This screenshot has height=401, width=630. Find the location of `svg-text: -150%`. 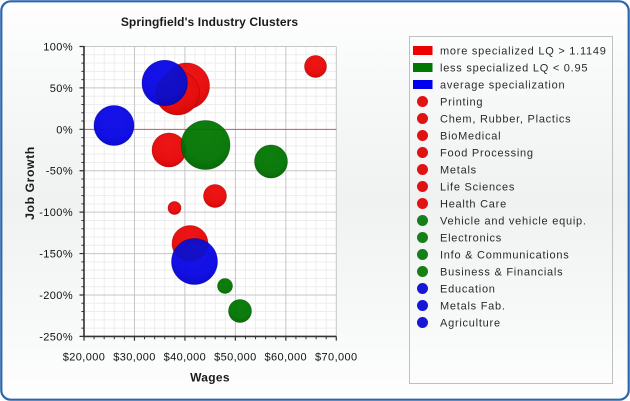

svg-text: -150% is located at coordinates (56, 255).